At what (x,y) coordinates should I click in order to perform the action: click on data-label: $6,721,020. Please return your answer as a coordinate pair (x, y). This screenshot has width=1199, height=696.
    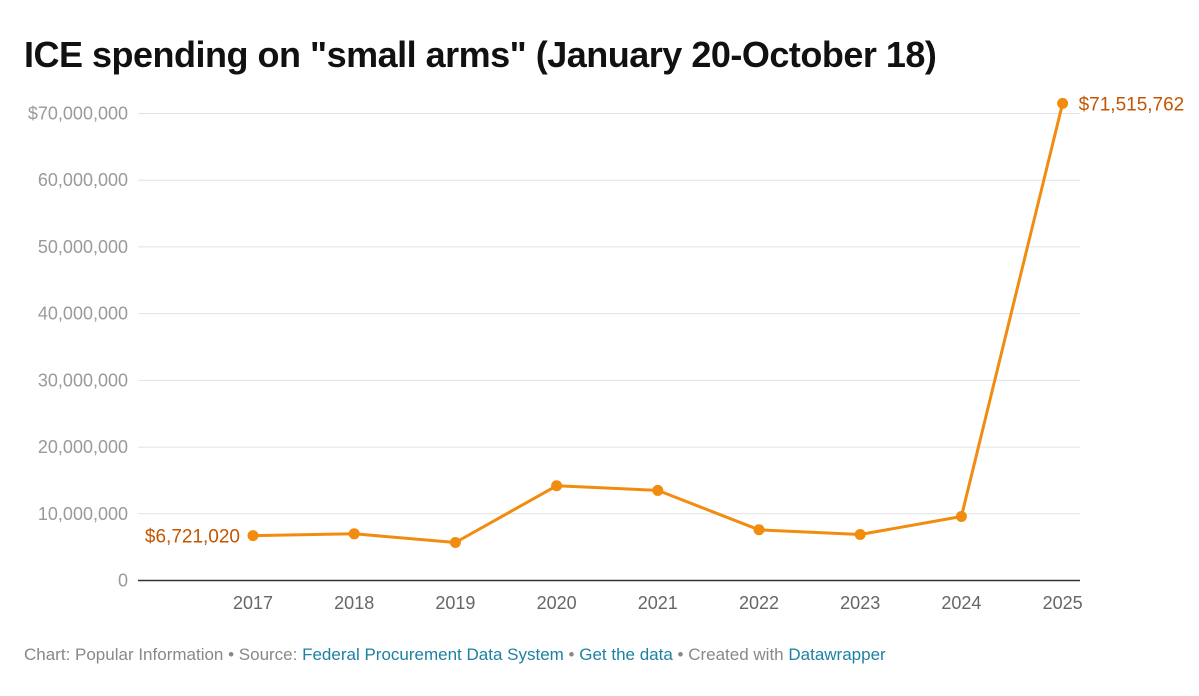
    Looking at the image, I should click on (192, 537).